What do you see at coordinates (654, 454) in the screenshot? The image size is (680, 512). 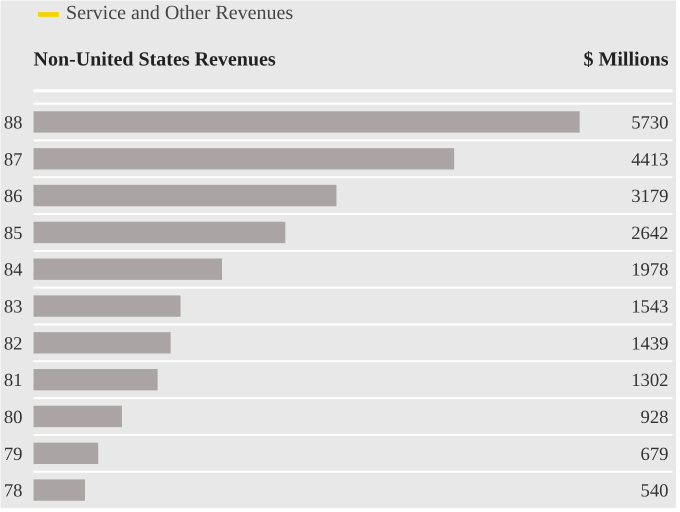 I see `data-label: 679` at bounding box center [654, 454].